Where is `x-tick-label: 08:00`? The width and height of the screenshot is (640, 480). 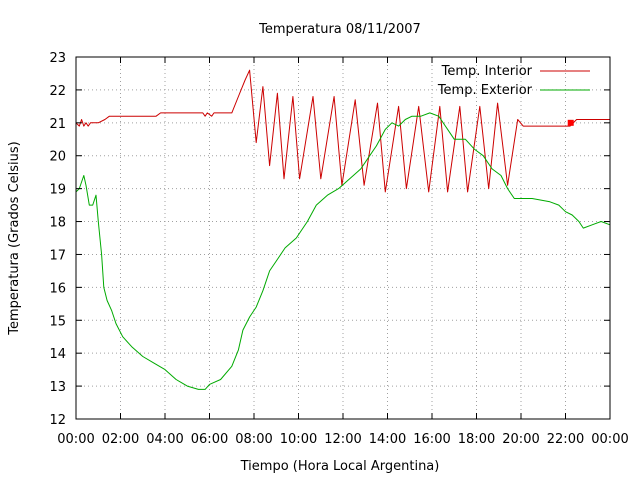 x-tick-label: 08:00 is located at coordinates (253, 439).